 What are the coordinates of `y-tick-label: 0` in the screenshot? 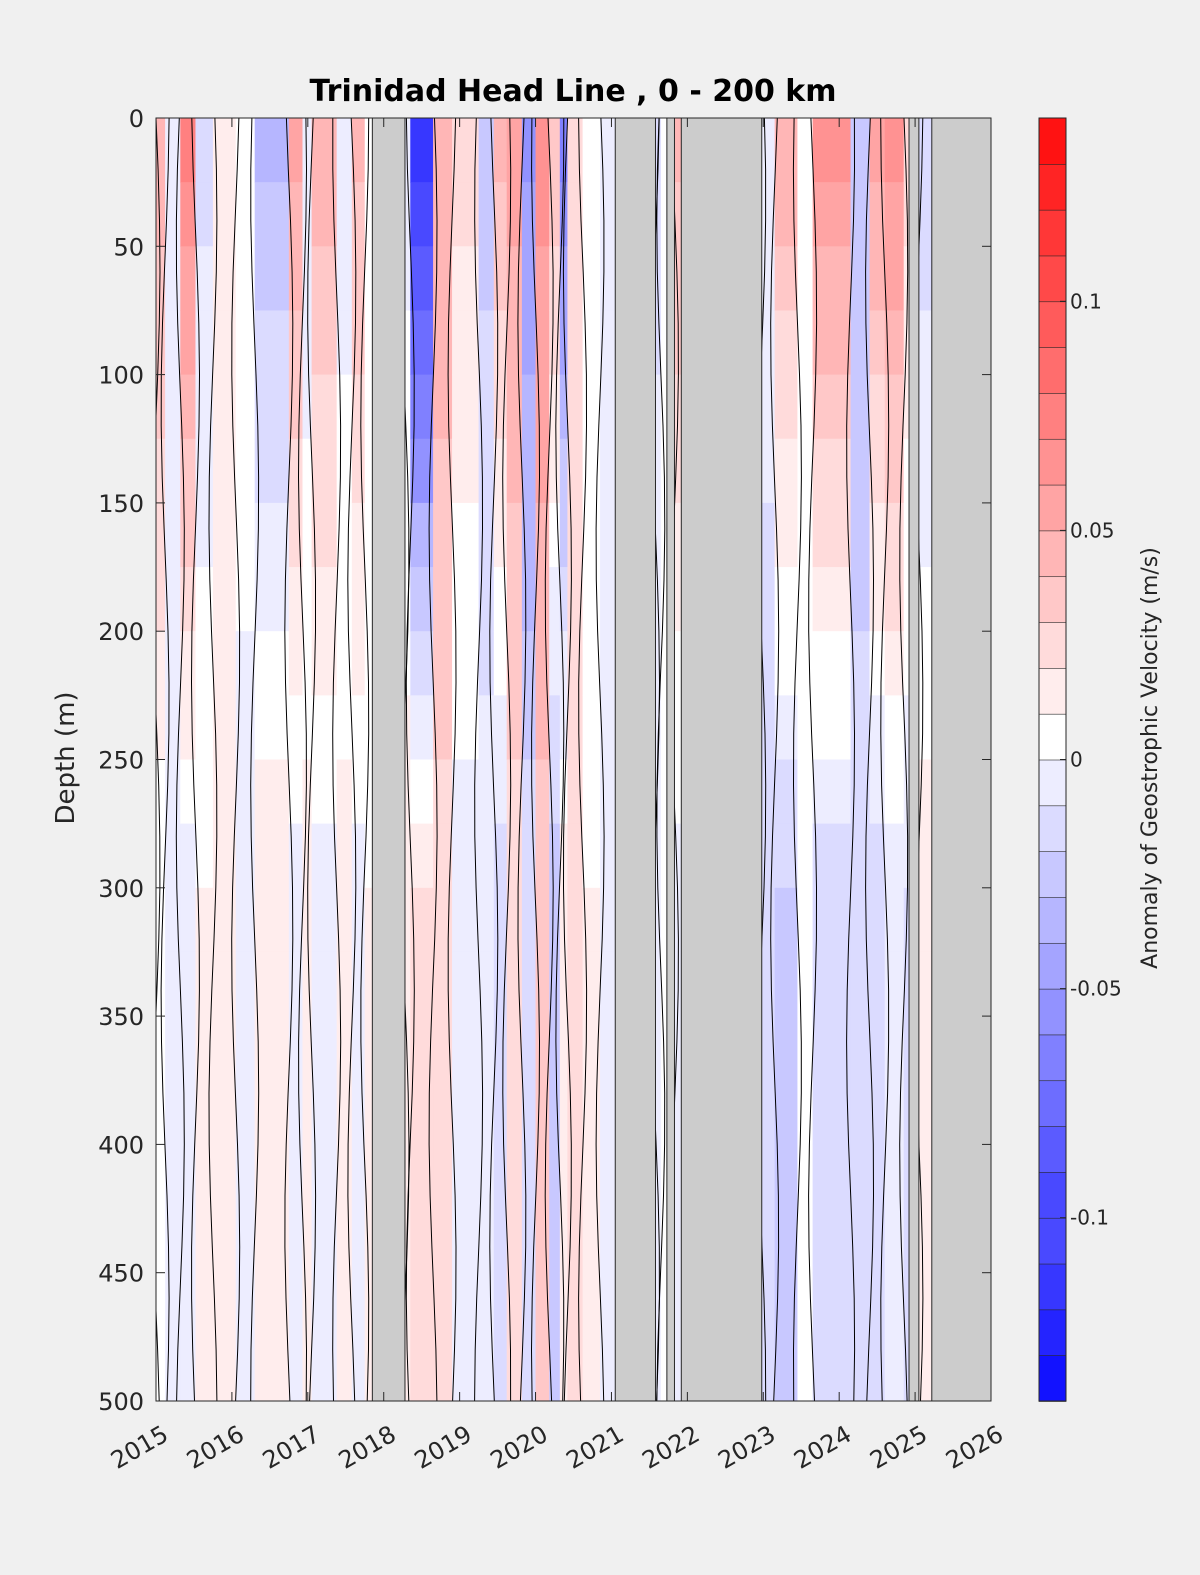 It's located at (136, 119).